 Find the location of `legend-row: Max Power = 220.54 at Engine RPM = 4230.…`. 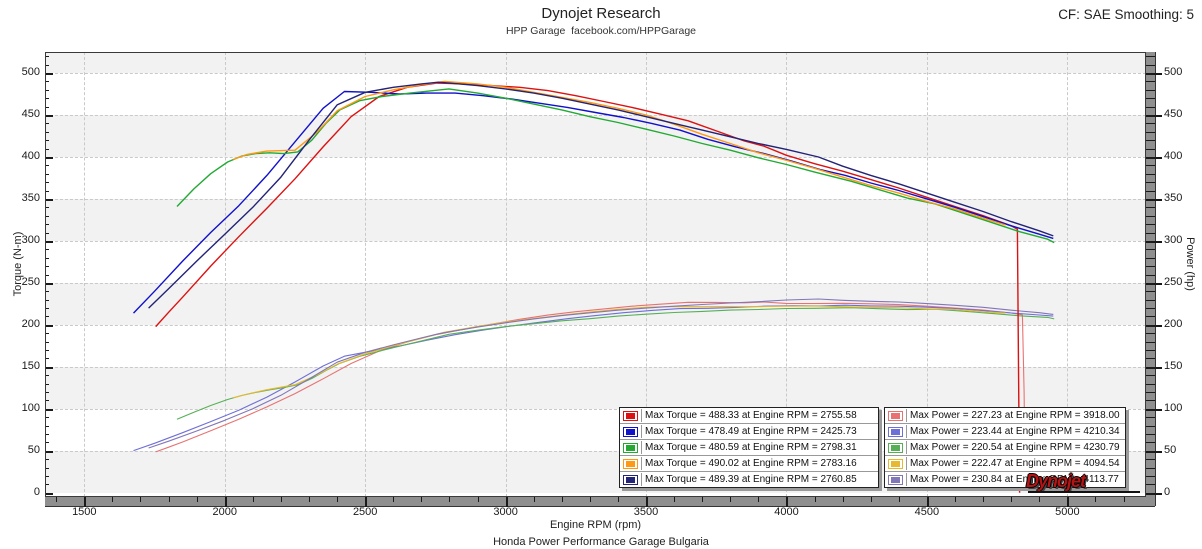

legend-row: Max Power = 220.54 at Engine RPM = 4230.… is located at coordinates (1005, 448).